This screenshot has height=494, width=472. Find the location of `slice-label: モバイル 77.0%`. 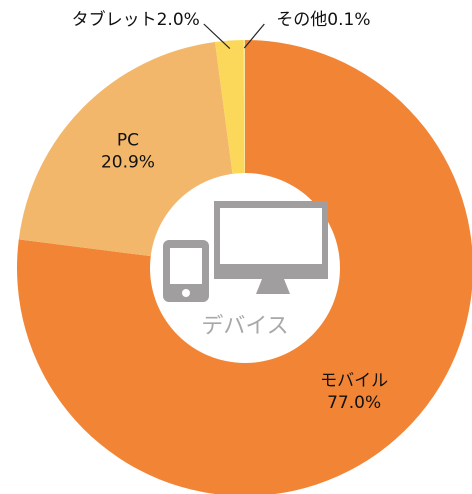

slice-label: モバイル 77.0% is located at coordinates (354, 392).